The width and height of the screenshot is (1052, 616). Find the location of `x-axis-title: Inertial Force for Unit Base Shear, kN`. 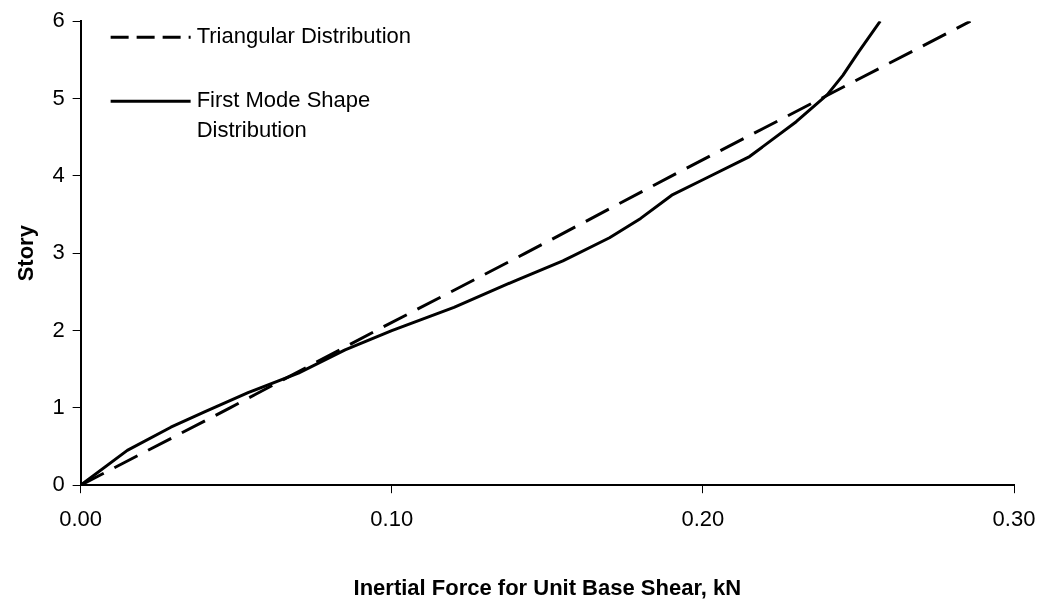

x-axis-title: Inertial Force for Unit Base Shear, kN is located at coordinates (547, 587).